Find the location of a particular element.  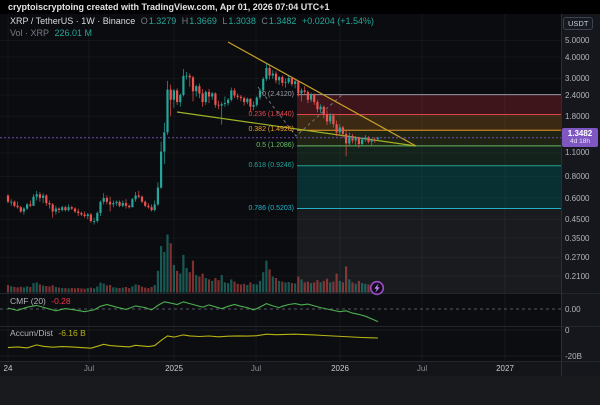

cmf-plot is located at coordinates (280, 312).